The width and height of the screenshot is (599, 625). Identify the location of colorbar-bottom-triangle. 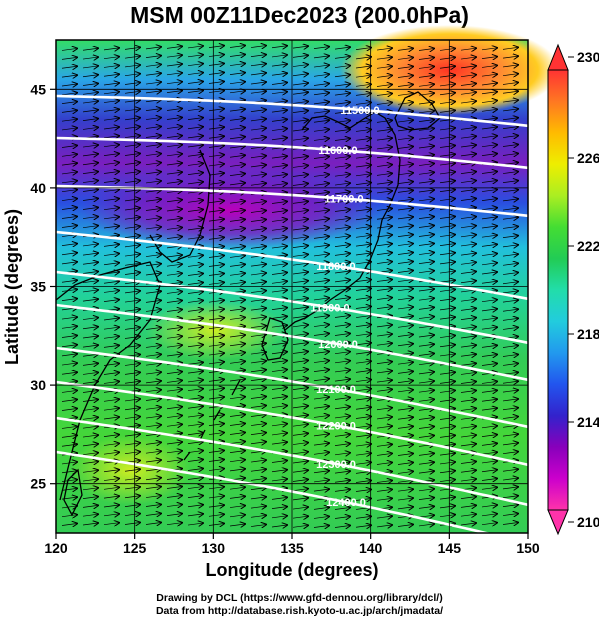
(558, 522).